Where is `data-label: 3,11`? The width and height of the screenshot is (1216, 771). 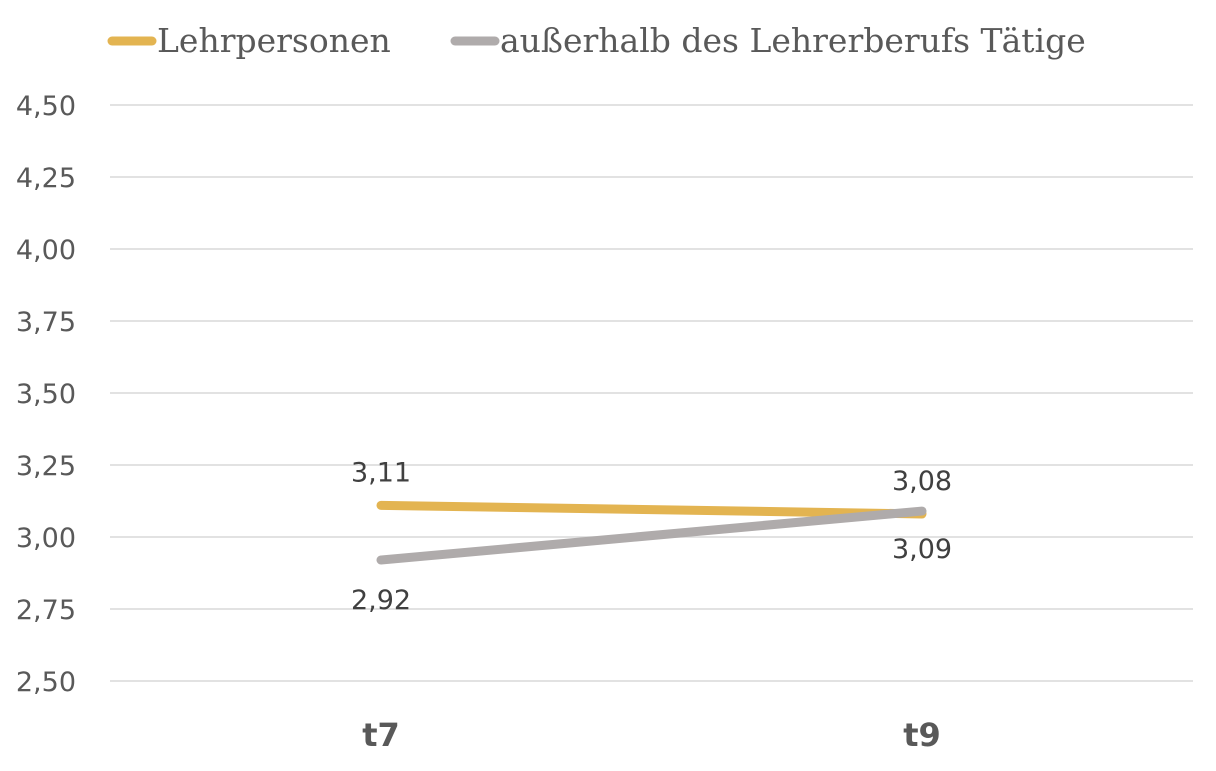
data-label: 3,11 is located at coordinates (381, 472).